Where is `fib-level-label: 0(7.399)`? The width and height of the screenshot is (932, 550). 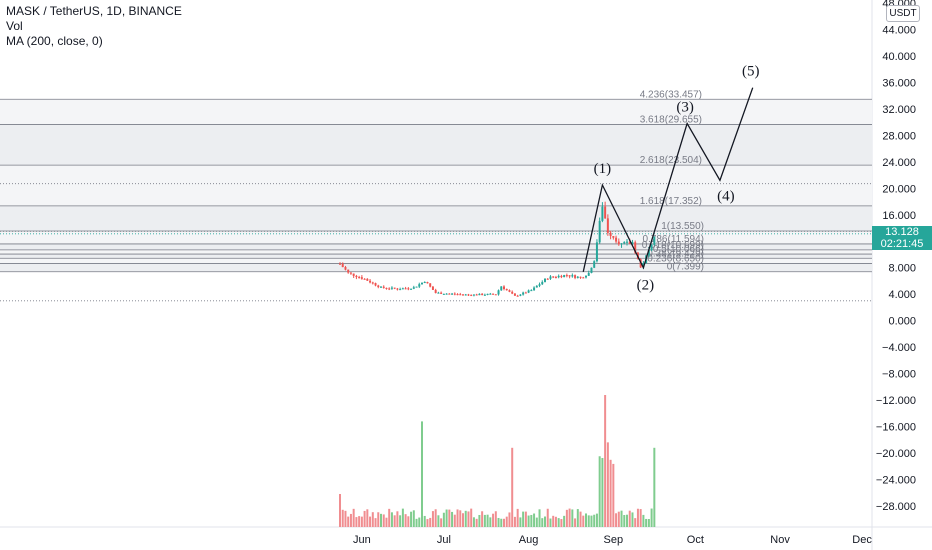
fib-level-label: 0(7.399) is located at coordinates (685, 267).